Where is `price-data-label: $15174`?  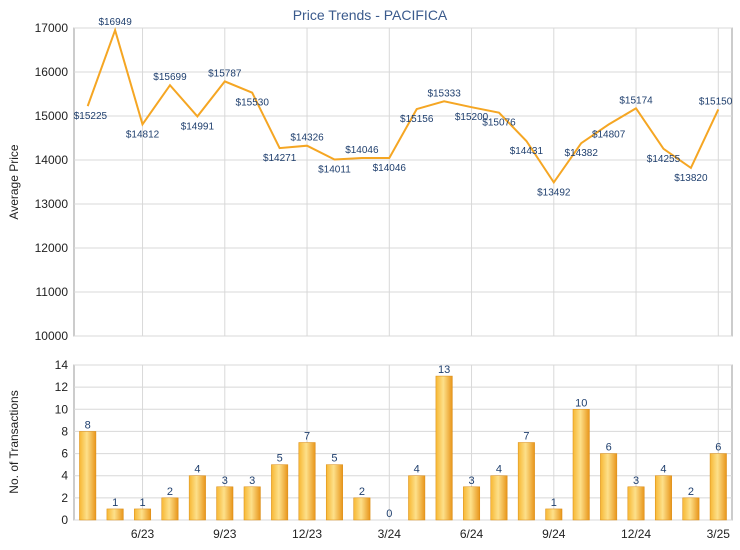 price-data-label: $15174 is located at coordinates (636, 100).